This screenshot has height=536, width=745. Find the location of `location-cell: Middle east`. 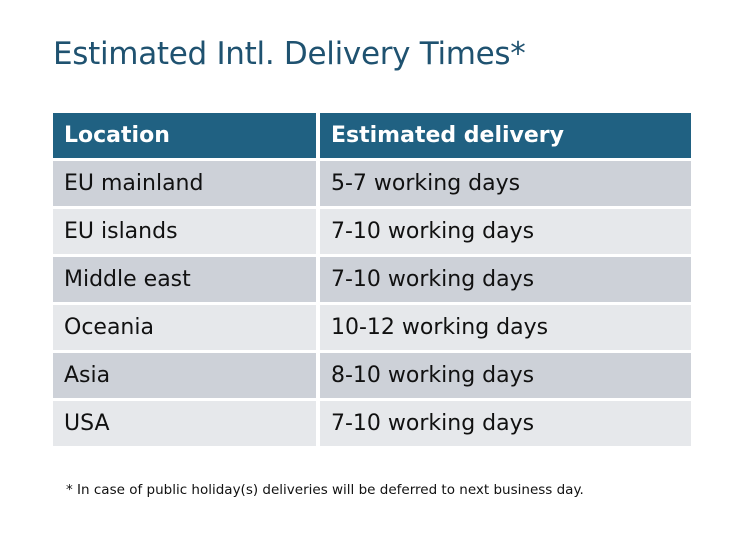

location-cell: Middle east is located at coordinates (184, 279).